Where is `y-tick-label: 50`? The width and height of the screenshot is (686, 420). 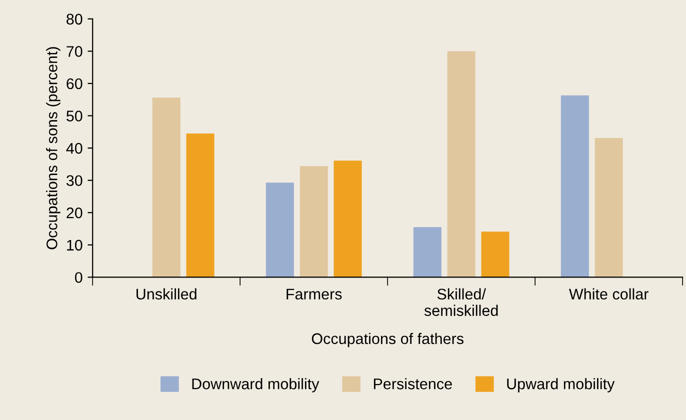
y-tick-label: 50 is located at coordinates (74, 116).